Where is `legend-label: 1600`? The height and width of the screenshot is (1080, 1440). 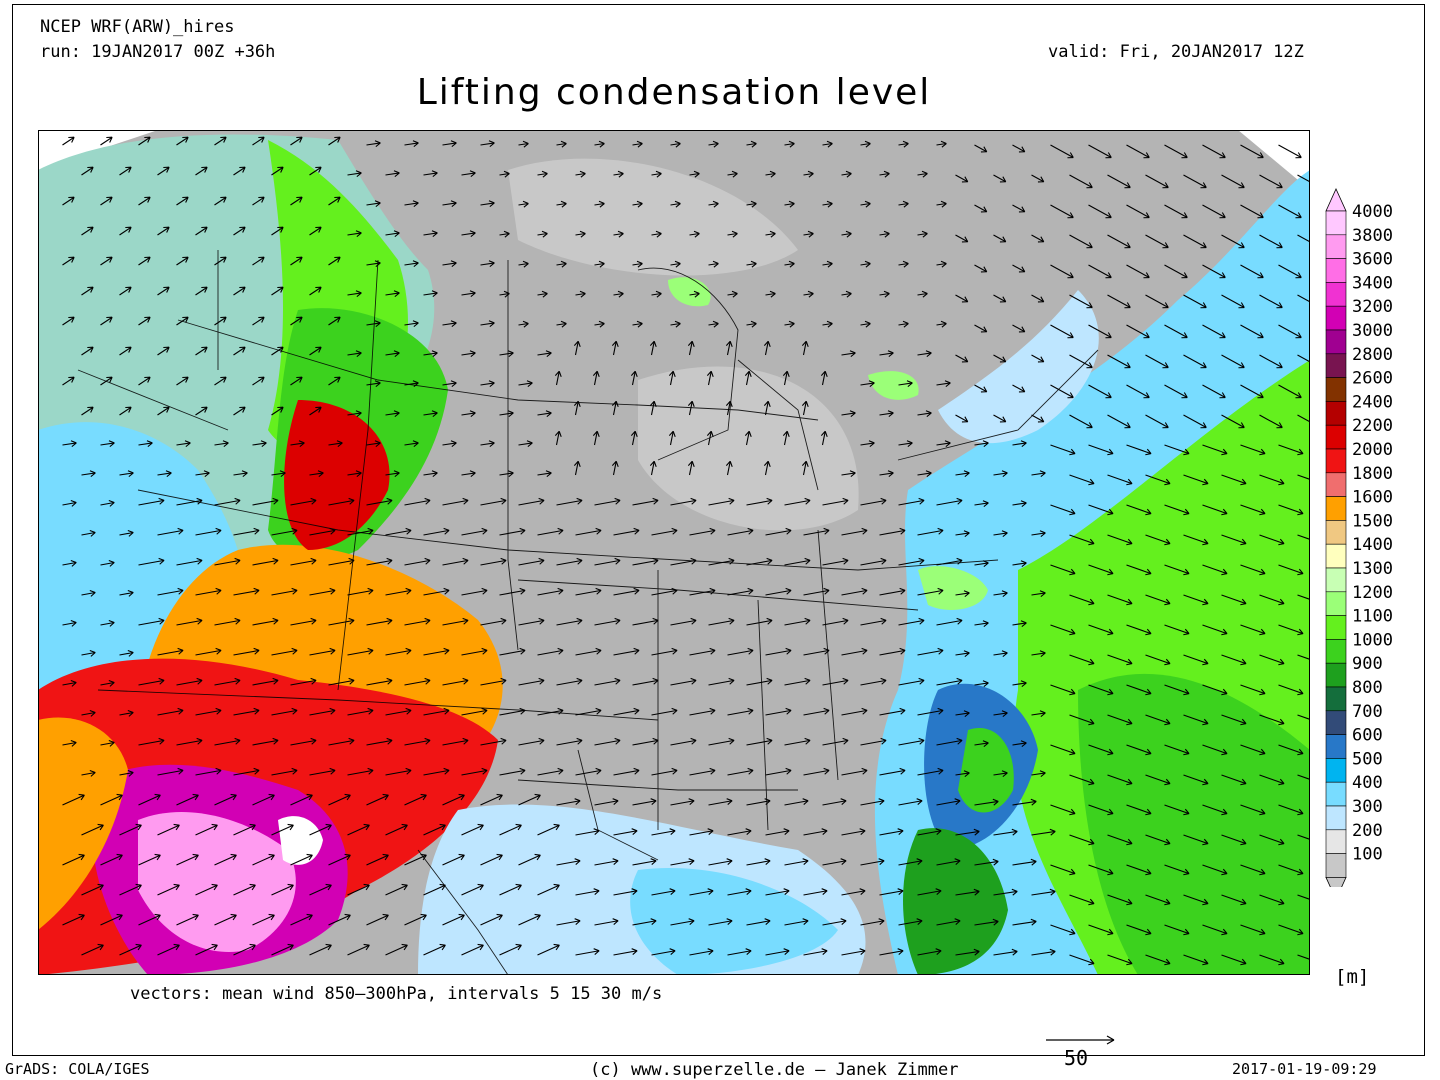
legend-label: 1600 is located at coordinates (1372, 498).